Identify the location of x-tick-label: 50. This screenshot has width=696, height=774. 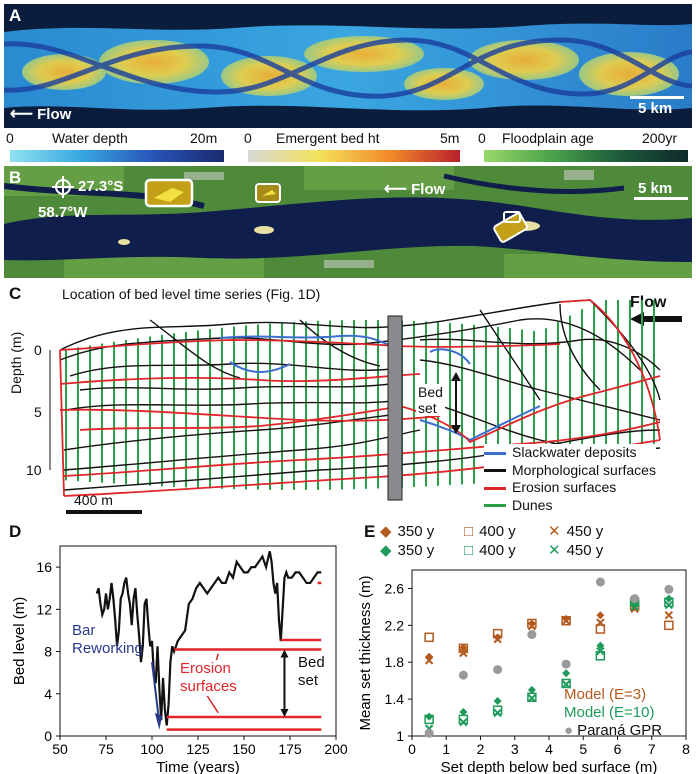
(60, 749).